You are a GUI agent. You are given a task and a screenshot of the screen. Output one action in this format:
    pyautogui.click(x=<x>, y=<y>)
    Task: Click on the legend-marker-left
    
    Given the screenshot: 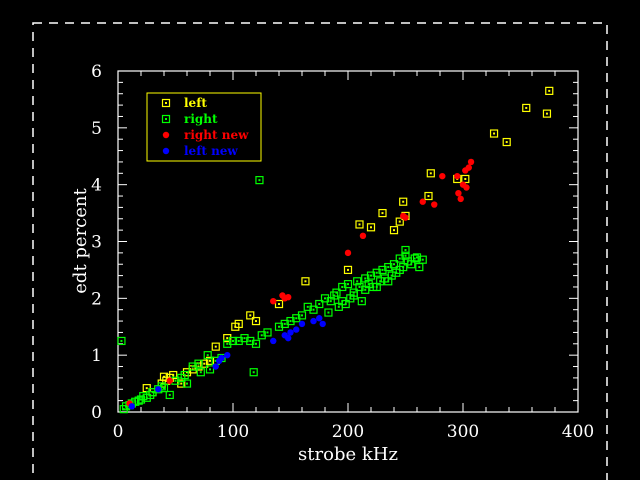 What is the action you would take?
    pyautogui.click(x=166, y=103)
    